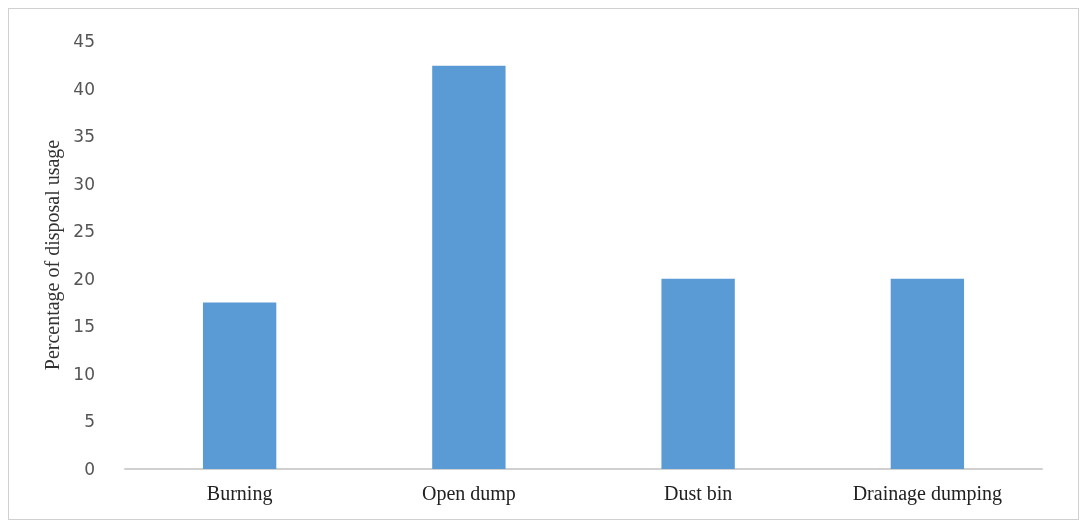  Describe the element at coordinates (927, 493) in the screenshot. I see `x-tick-label: Drainage dumping` at that location.